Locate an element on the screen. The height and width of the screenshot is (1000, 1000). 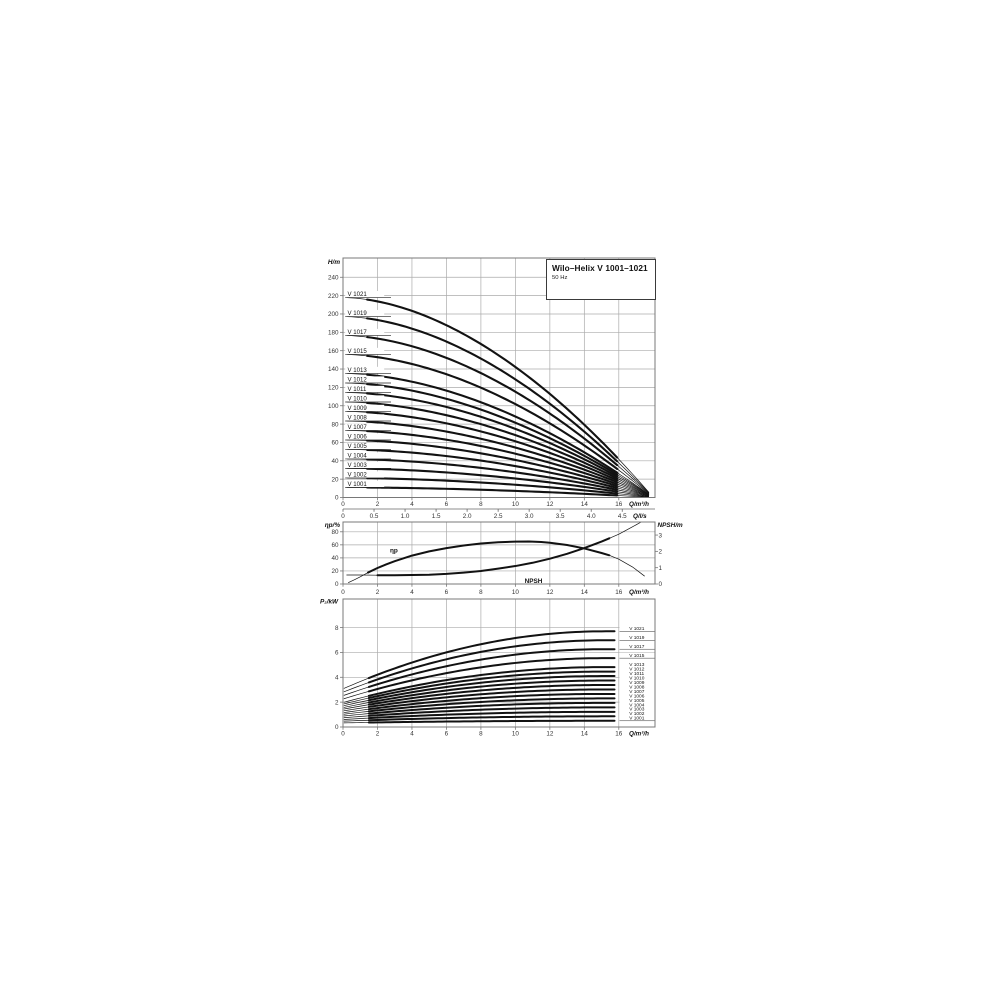
y-tick-label: 8 is located at coordinates (337, 628).